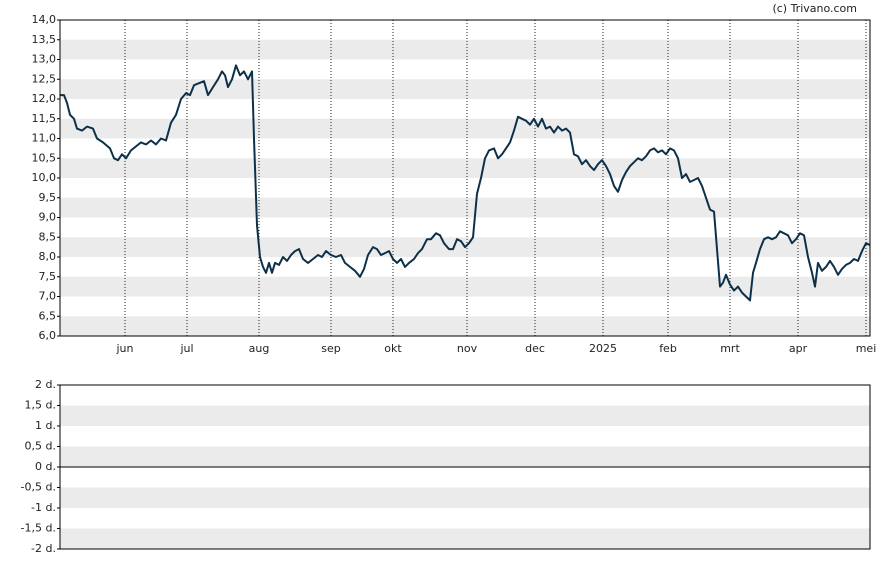 This screenshot has height=565, width=888. Describe the element at coordinates (40, 446) in the screenshot. I see `y-tick-label: 0,5 d.` at that location.